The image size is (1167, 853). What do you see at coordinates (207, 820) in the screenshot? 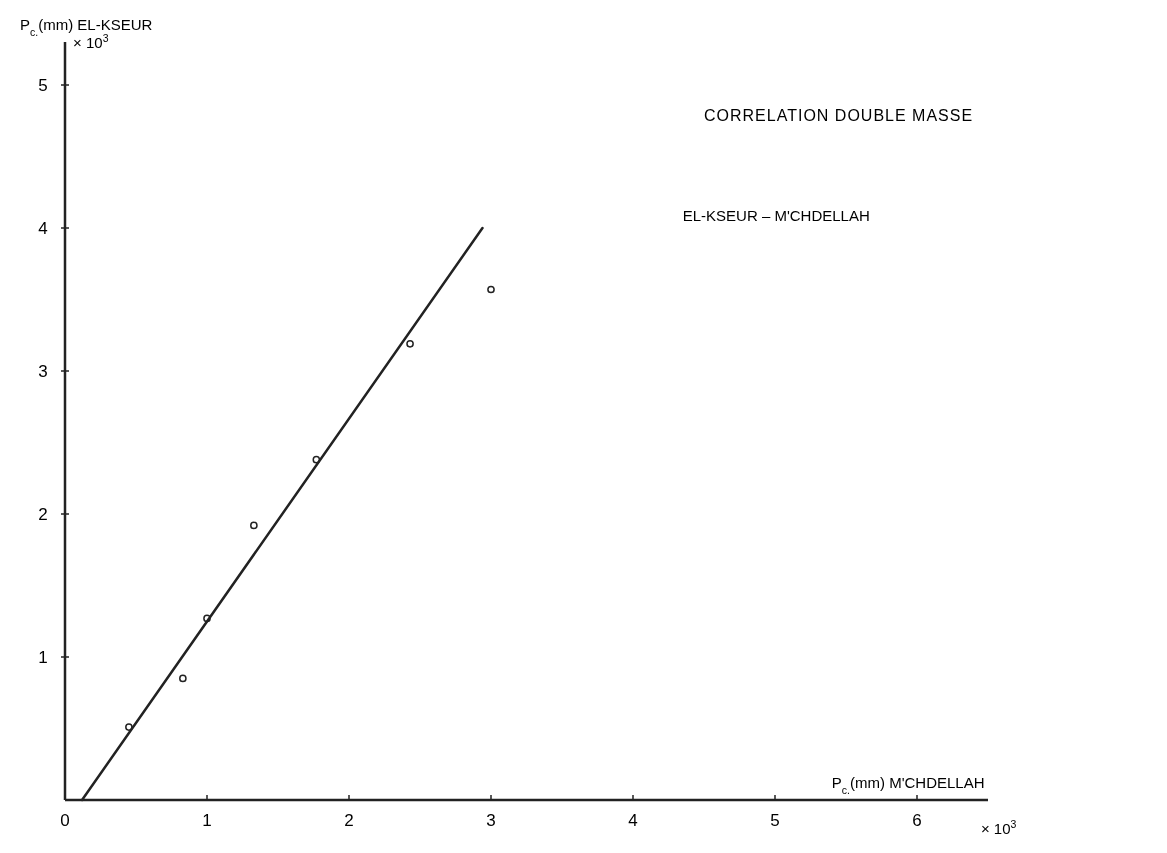
I see `x-tick-label: 1` at bounding box center [207, 820].